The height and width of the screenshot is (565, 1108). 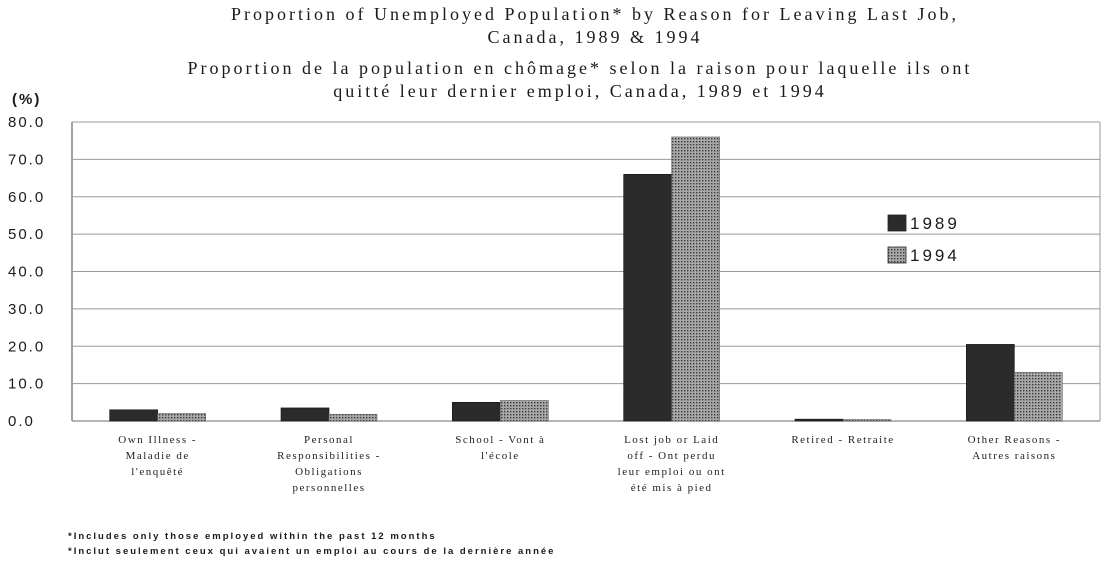 What do you see at coordinates (26, 309) in the screenshot?
I see `y-tick-label: 30.0` at bounding box center [26, 309].